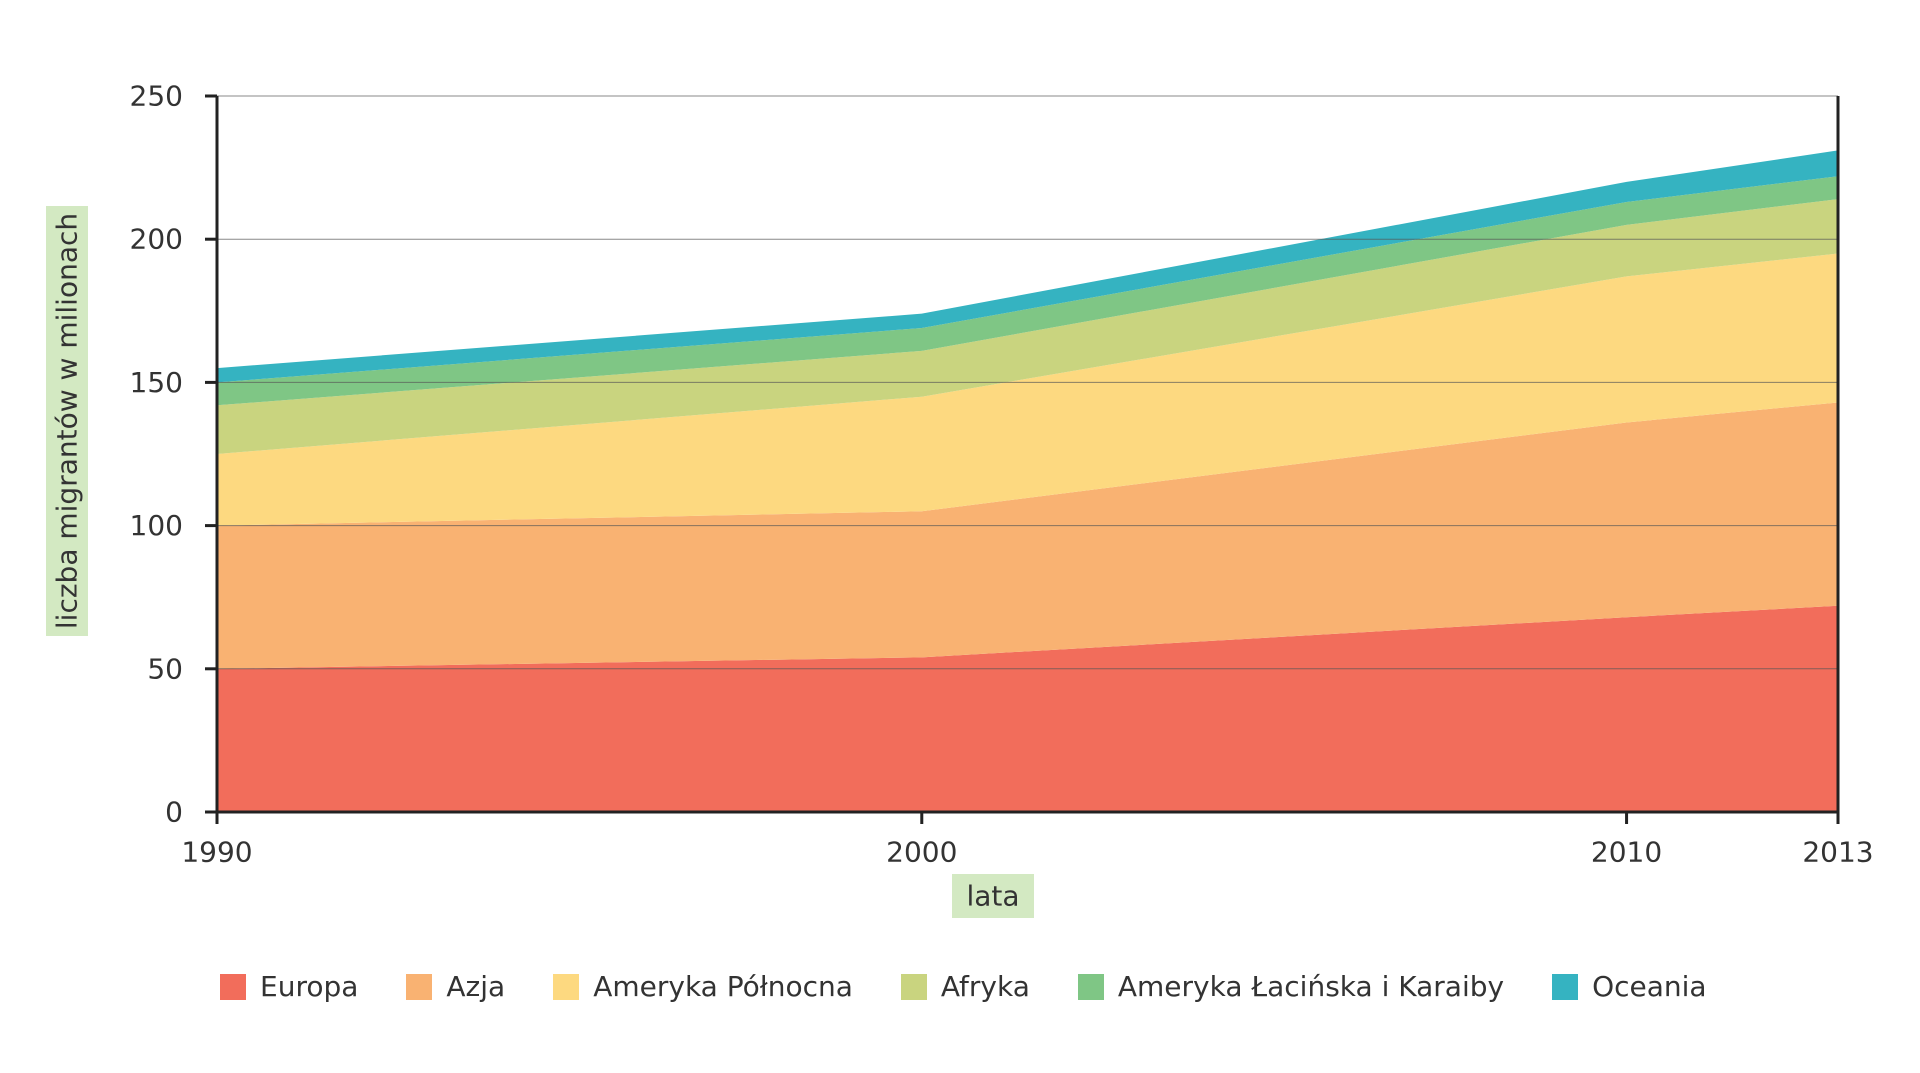 The height and width of the screenshot is (1073, 1920). I want to click on legend-item: Afryka, so click(965, 986).